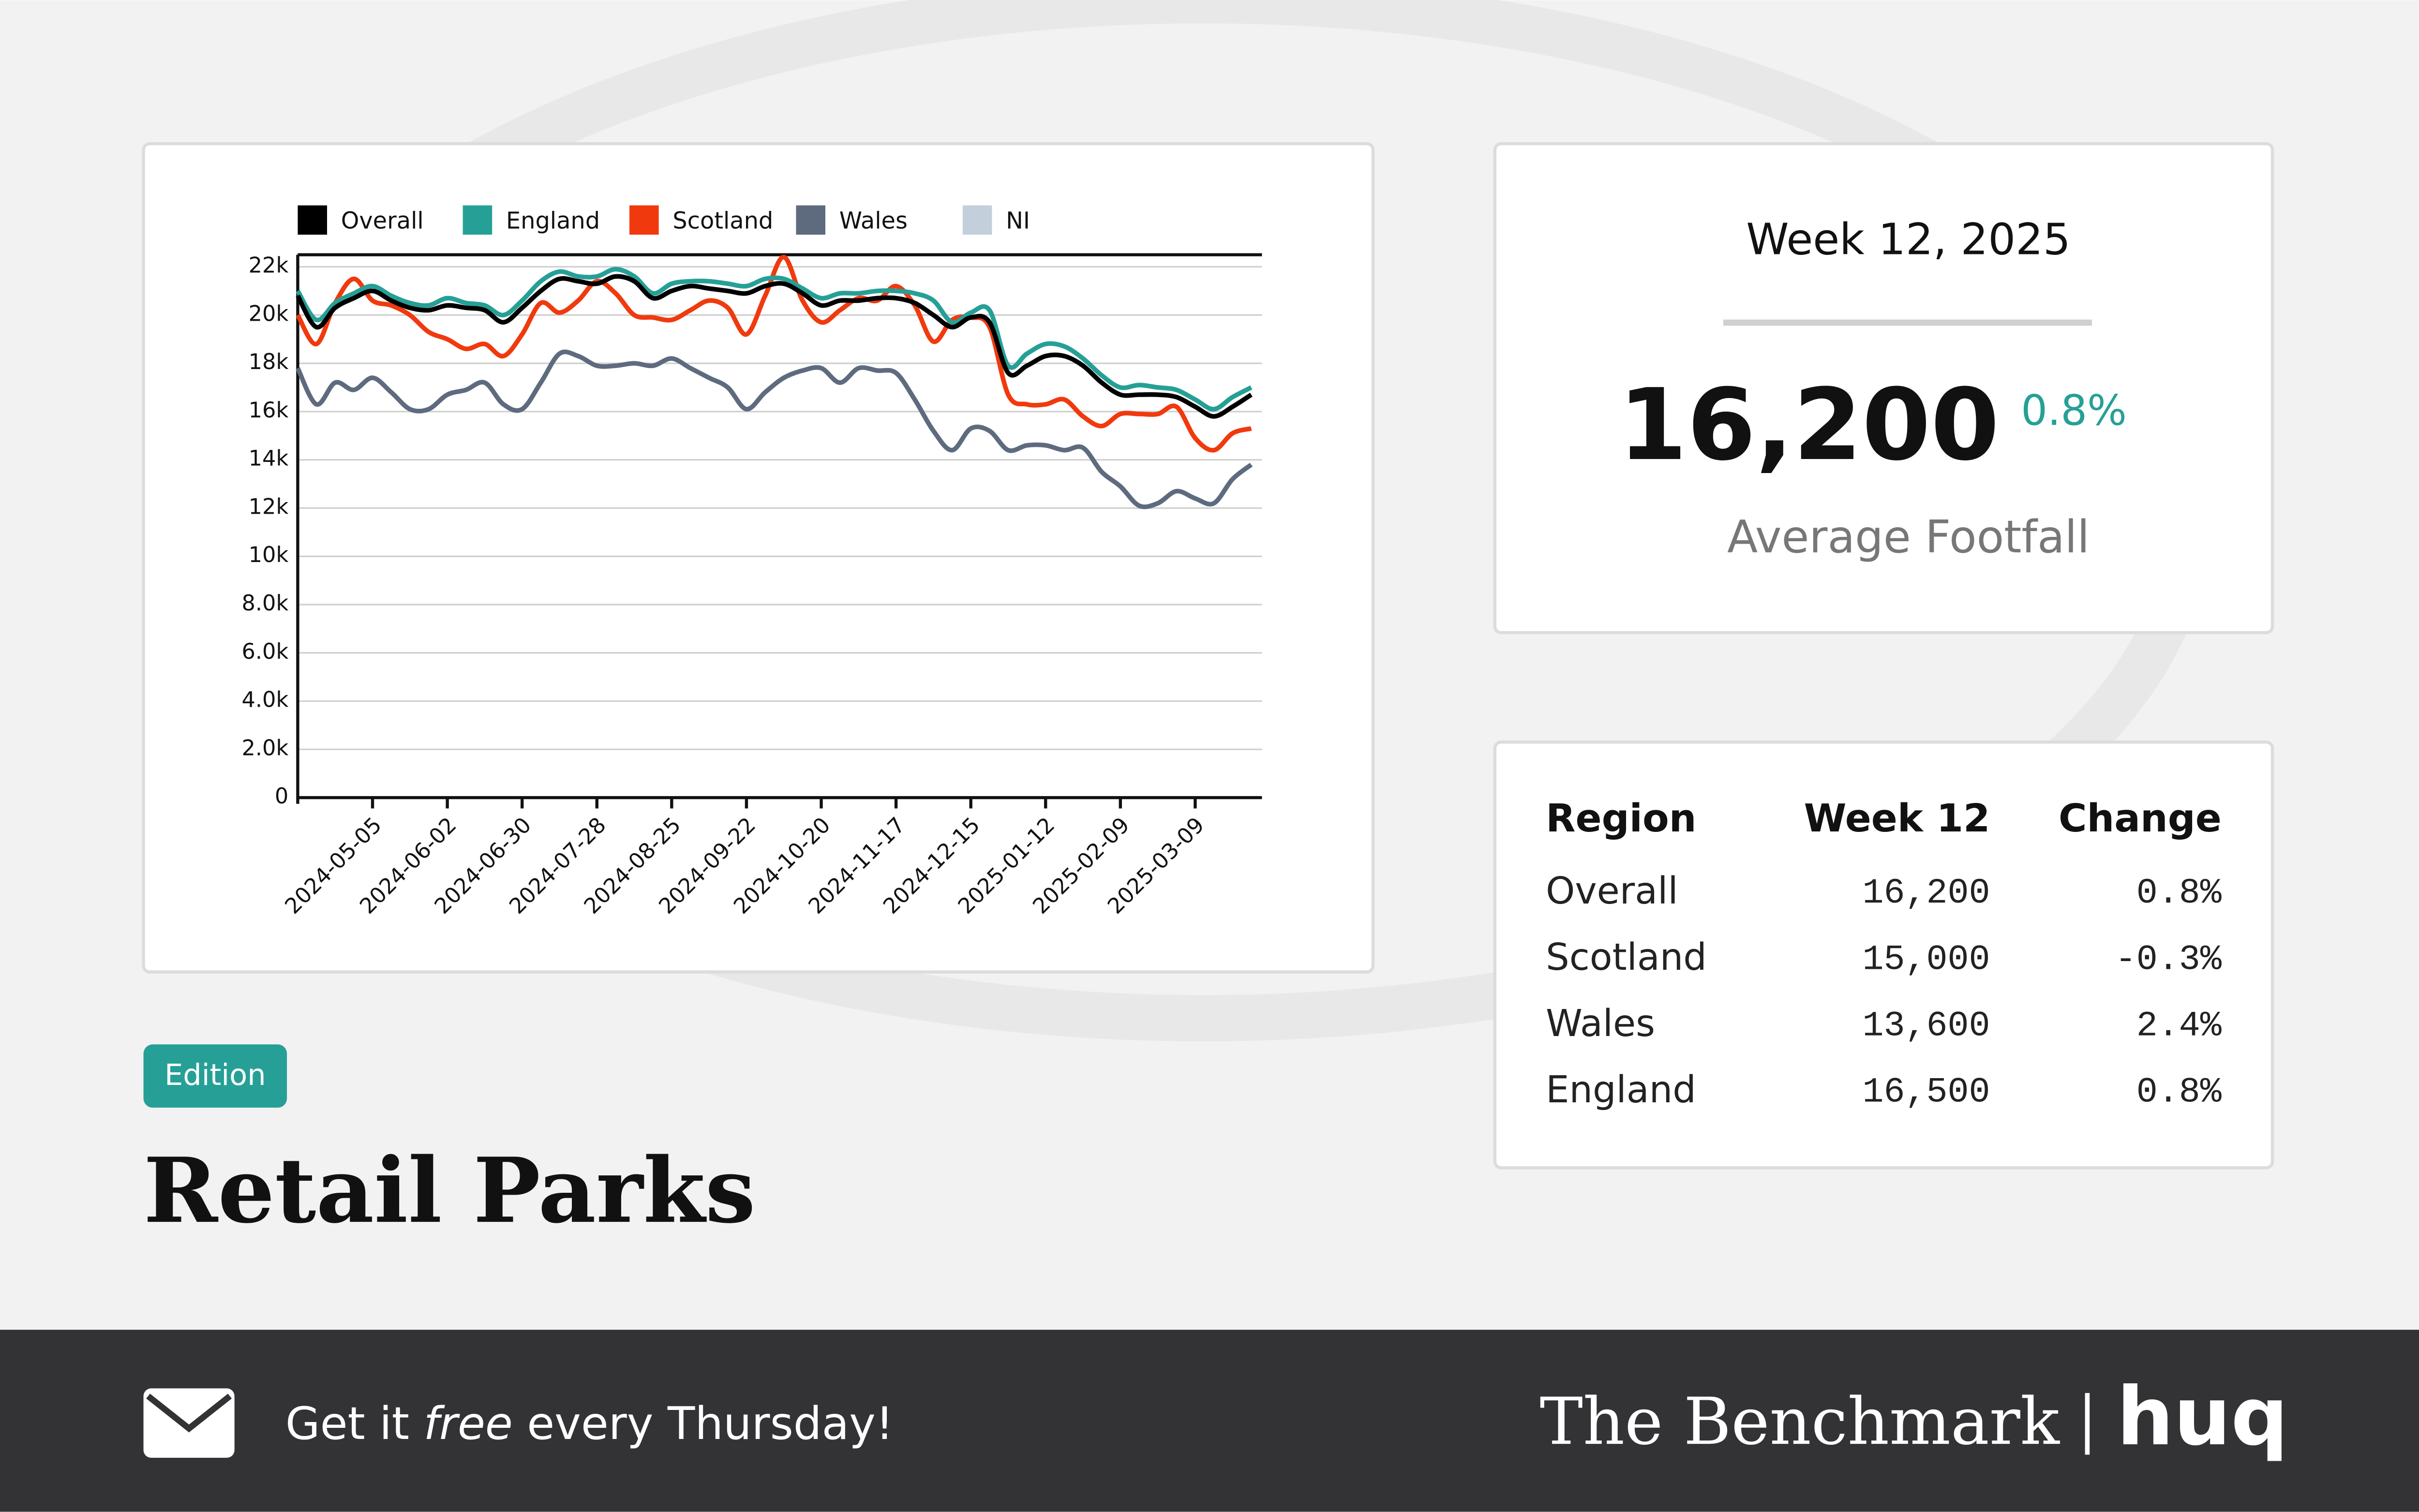 This screenshot has height=1512, width=2419. I want to click on week-card, so click(1884, 388).